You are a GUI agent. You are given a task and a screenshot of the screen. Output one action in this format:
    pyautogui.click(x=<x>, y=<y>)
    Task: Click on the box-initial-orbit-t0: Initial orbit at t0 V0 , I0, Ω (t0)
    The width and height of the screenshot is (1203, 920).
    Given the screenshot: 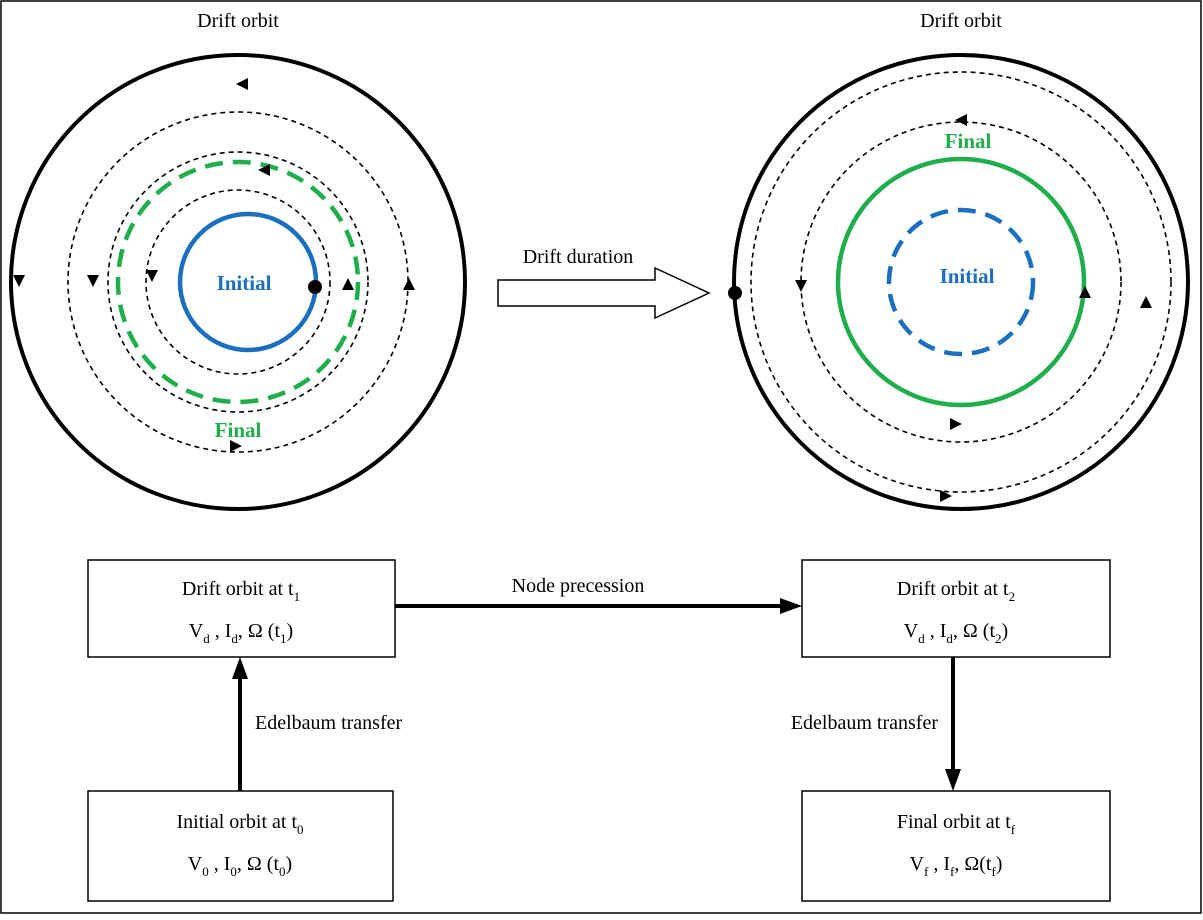 What is the action you would take?
    pyautogui.click(x=240, y=846)
    